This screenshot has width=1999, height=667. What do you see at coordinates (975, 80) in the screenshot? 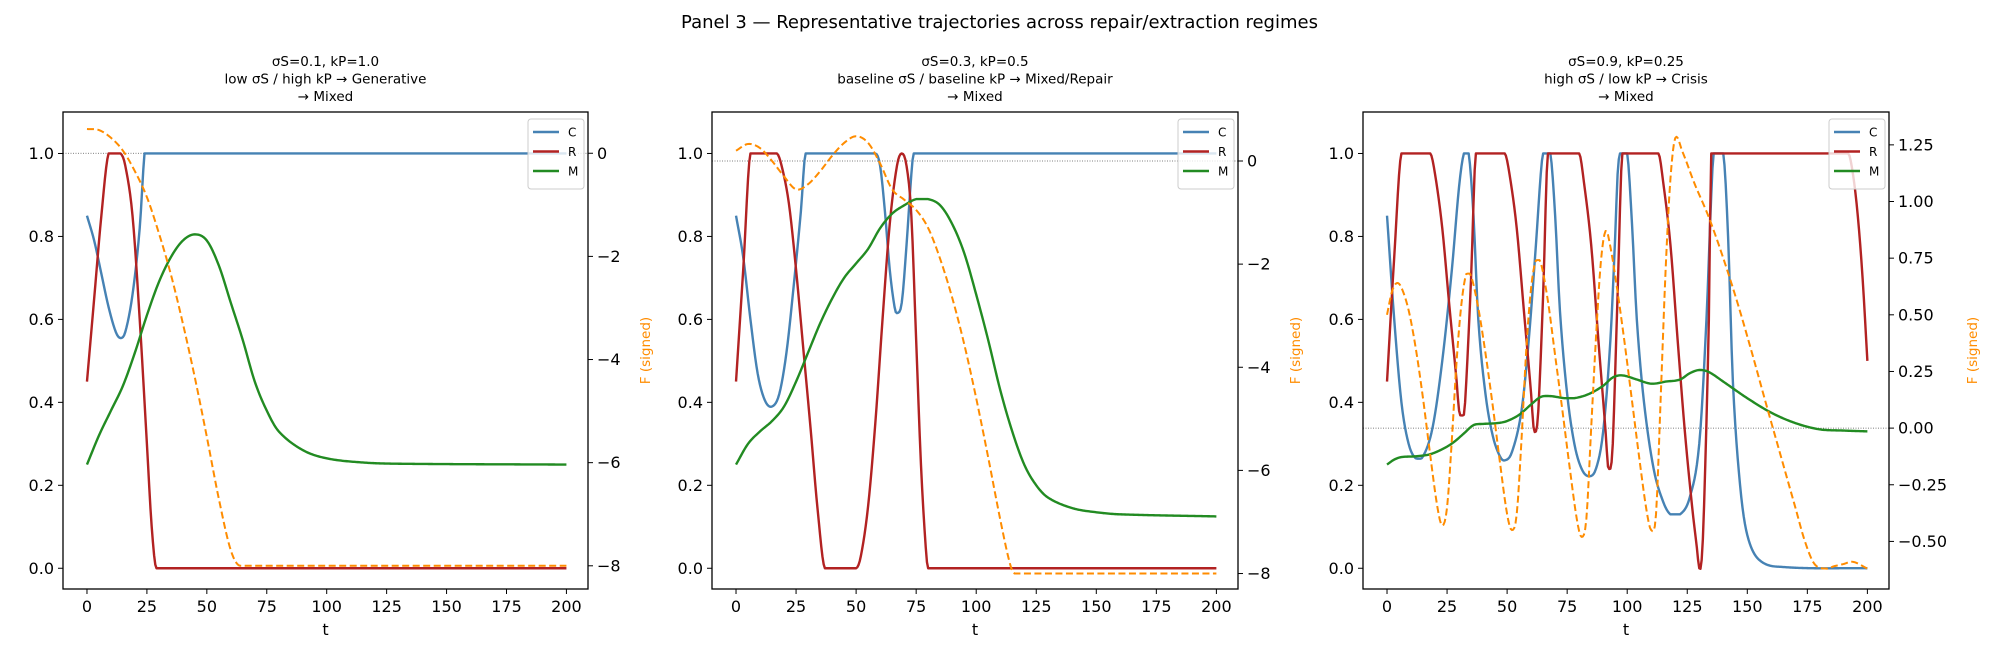
I see `subplot-title-line: baseline σS / baseline kP → Mixed/Repair` at bounding box center [975, 80].